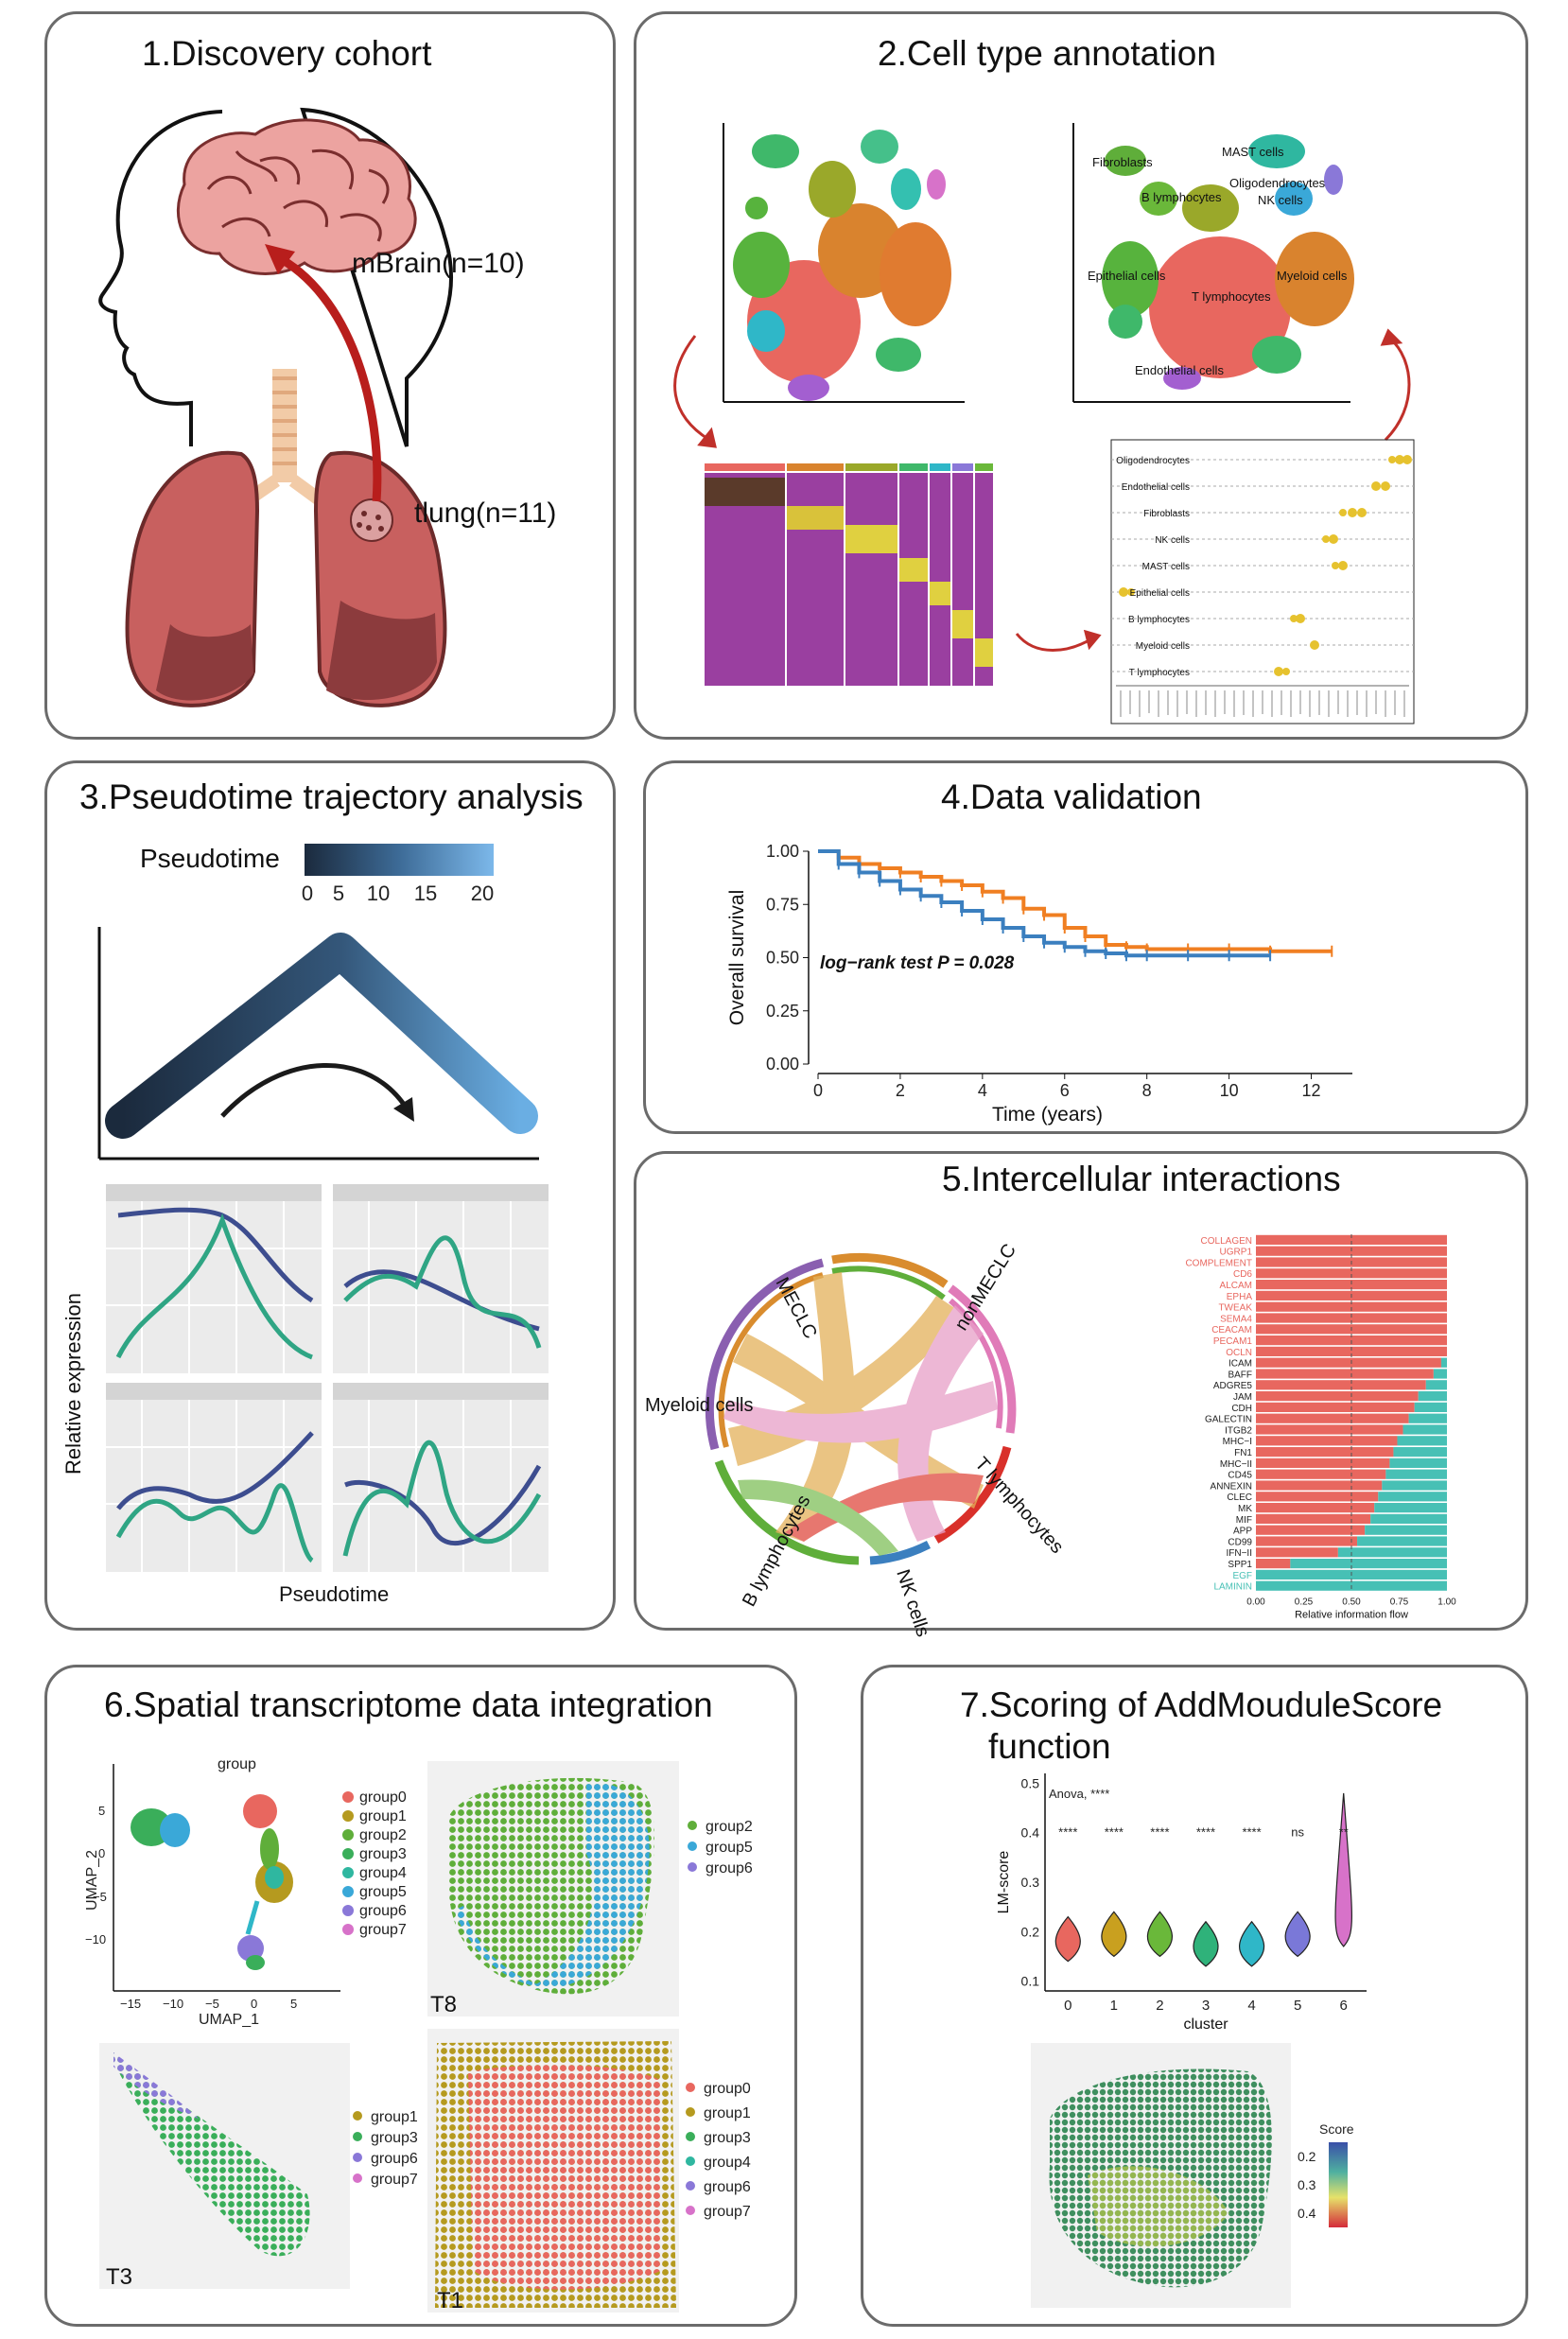  I want to click on tsne-label-b: B lymphocytes, so click(1182, 197).